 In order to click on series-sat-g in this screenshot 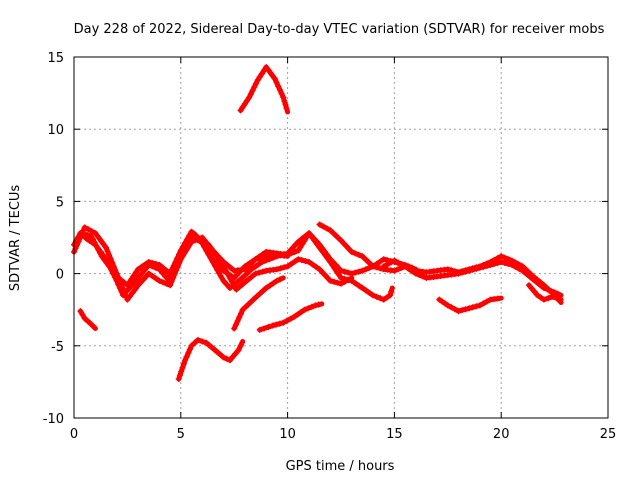, I will do `click(545, 292)`.